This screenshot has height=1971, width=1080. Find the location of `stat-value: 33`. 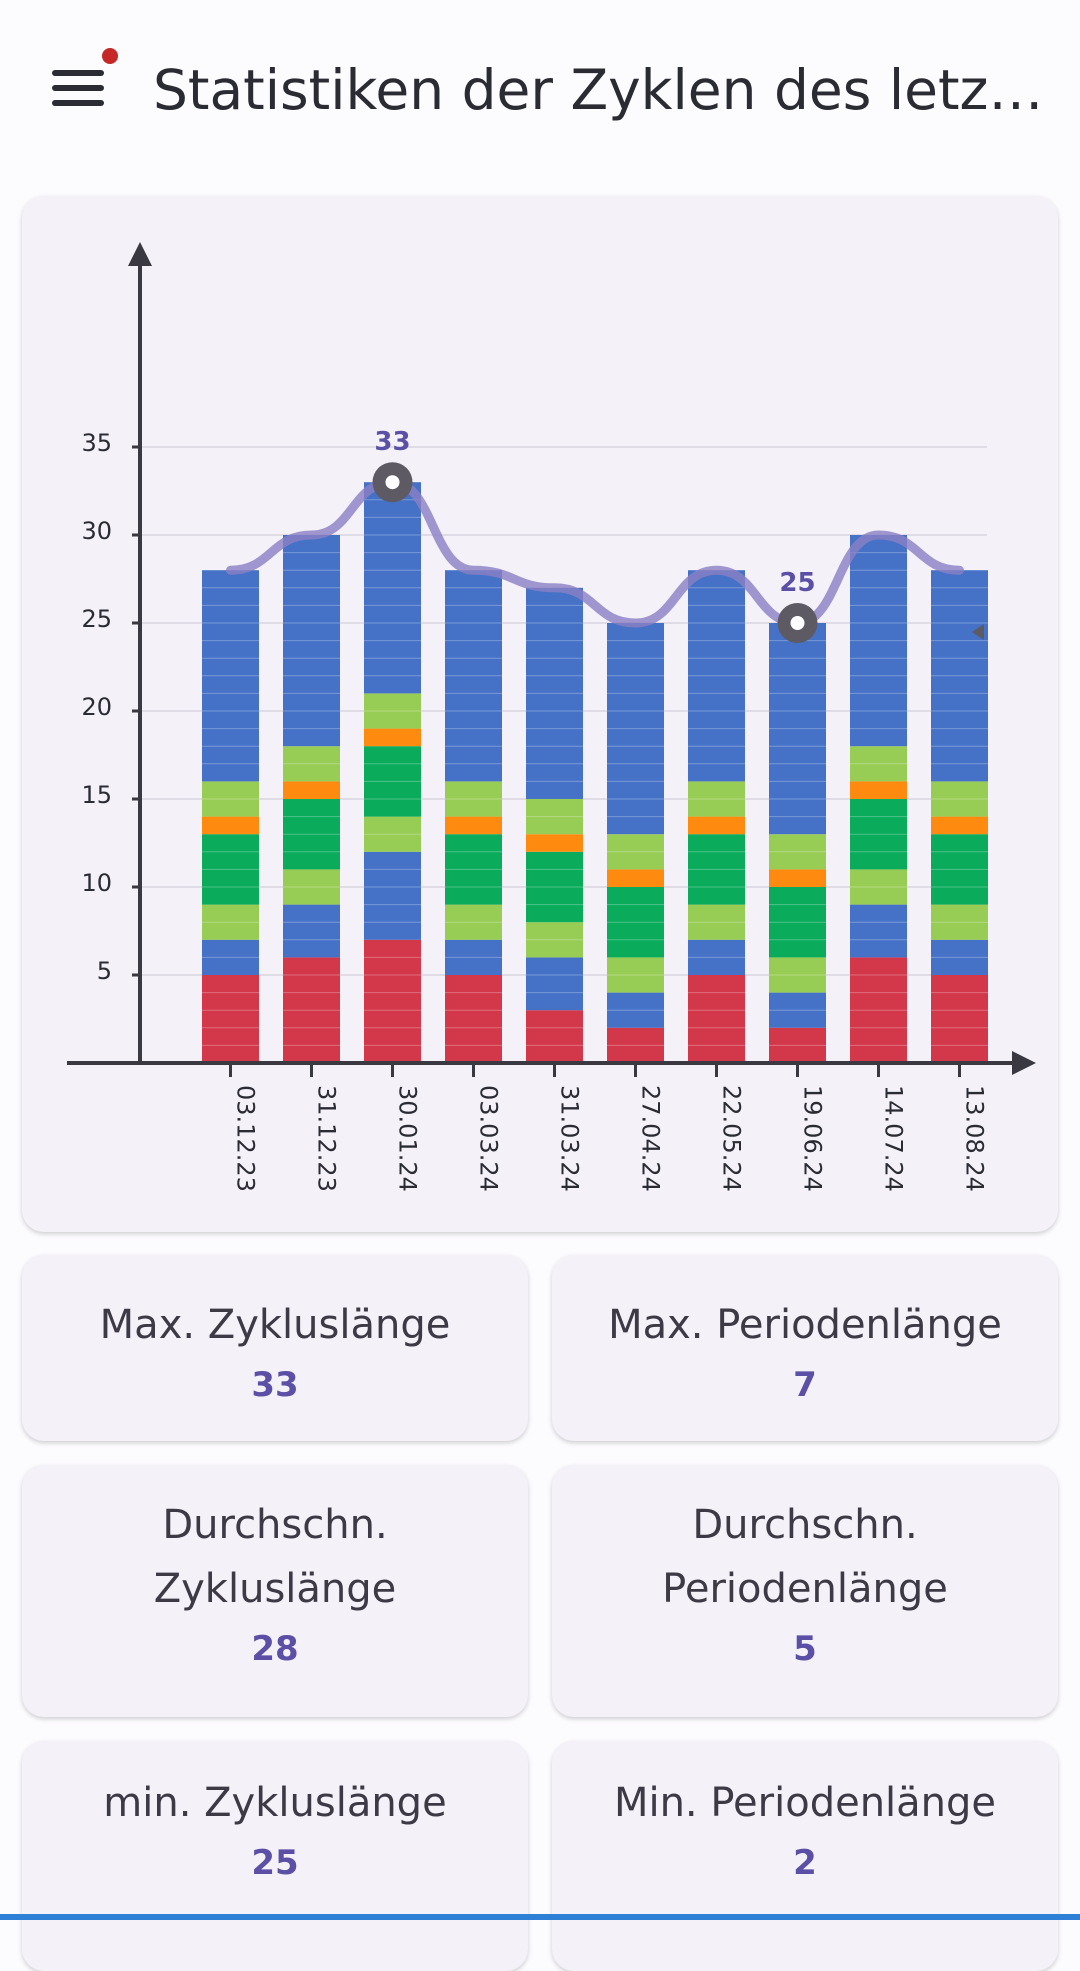

stat-value: 33 is located at coordinates (275, 1385).